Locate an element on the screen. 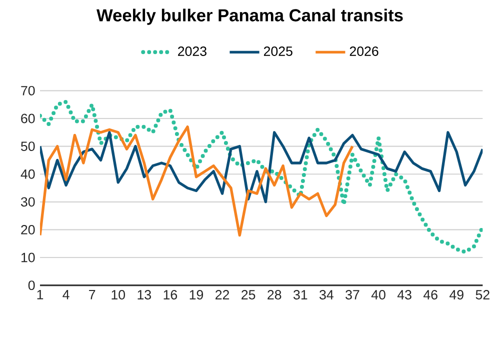 The image size is (500, 344). y-tick-label: 0 is located at coordinates (31, 285).